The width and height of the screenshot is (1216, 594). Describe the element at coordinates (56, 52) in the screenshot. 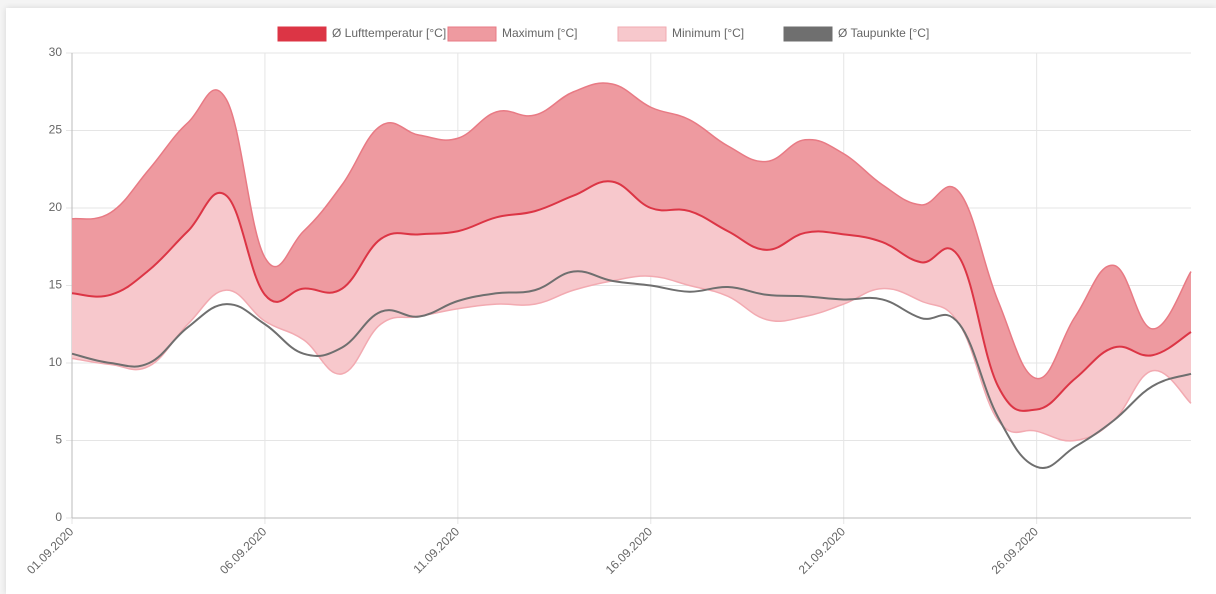

I see `y-tick-label: 30` at that location.